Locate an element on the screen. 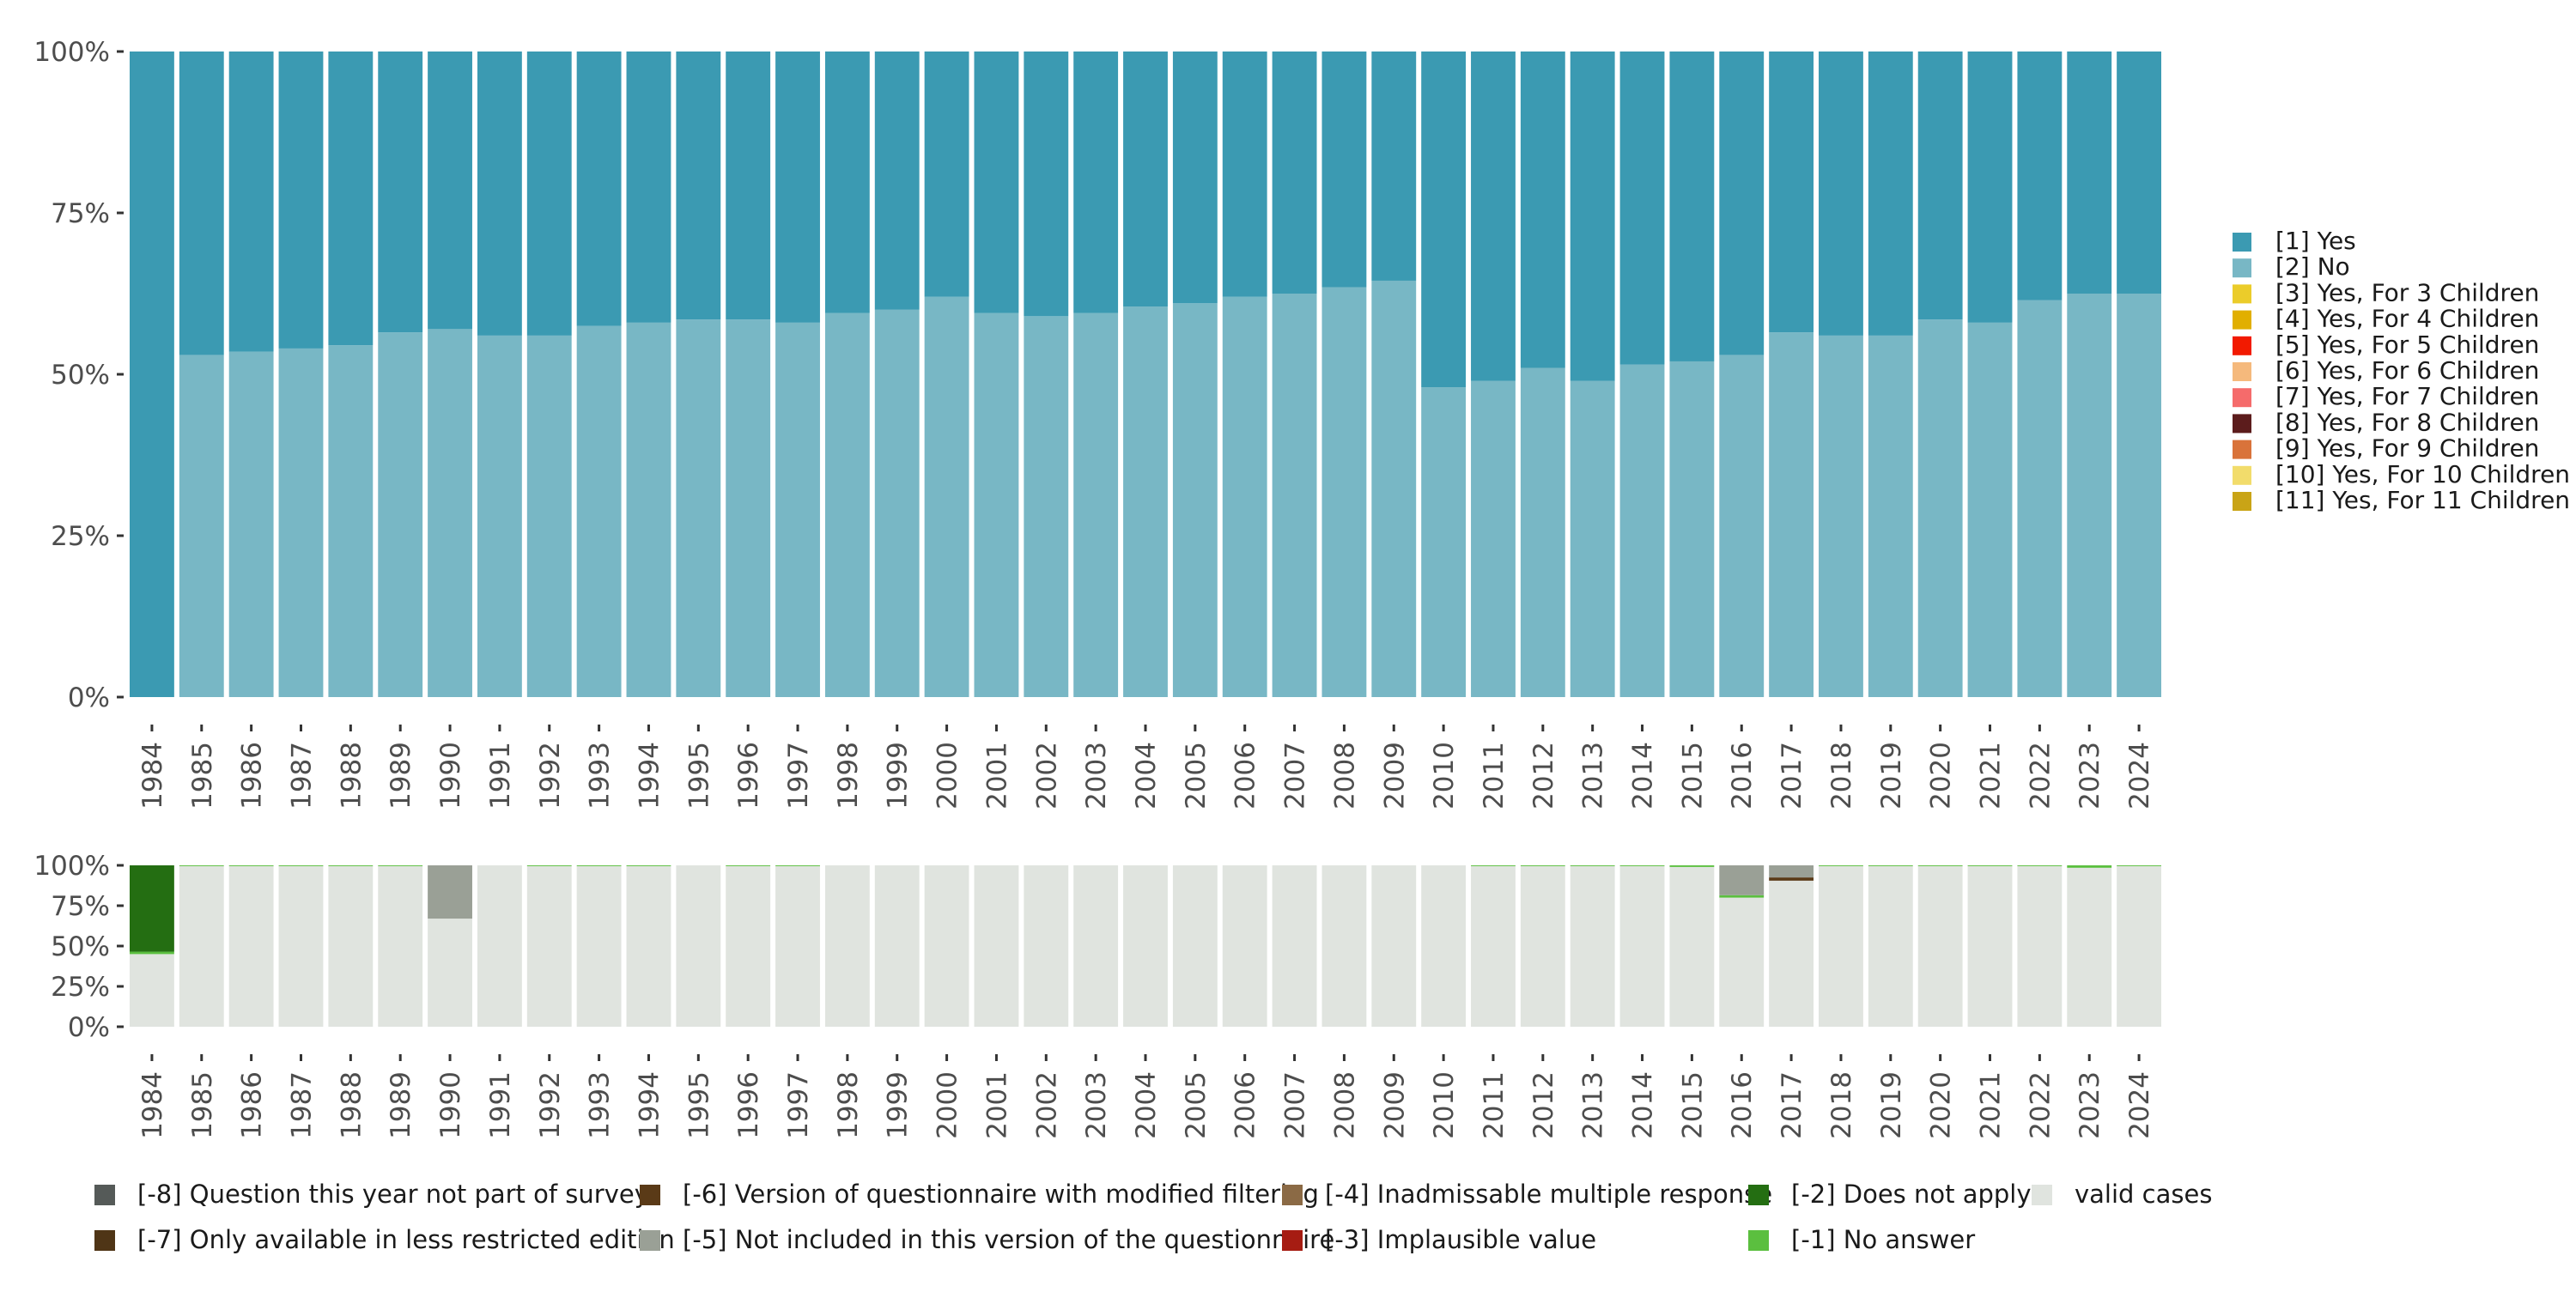  legend-swatch-7-only-available-in-less-restricted-edition is located at coordinates (104, 1240).